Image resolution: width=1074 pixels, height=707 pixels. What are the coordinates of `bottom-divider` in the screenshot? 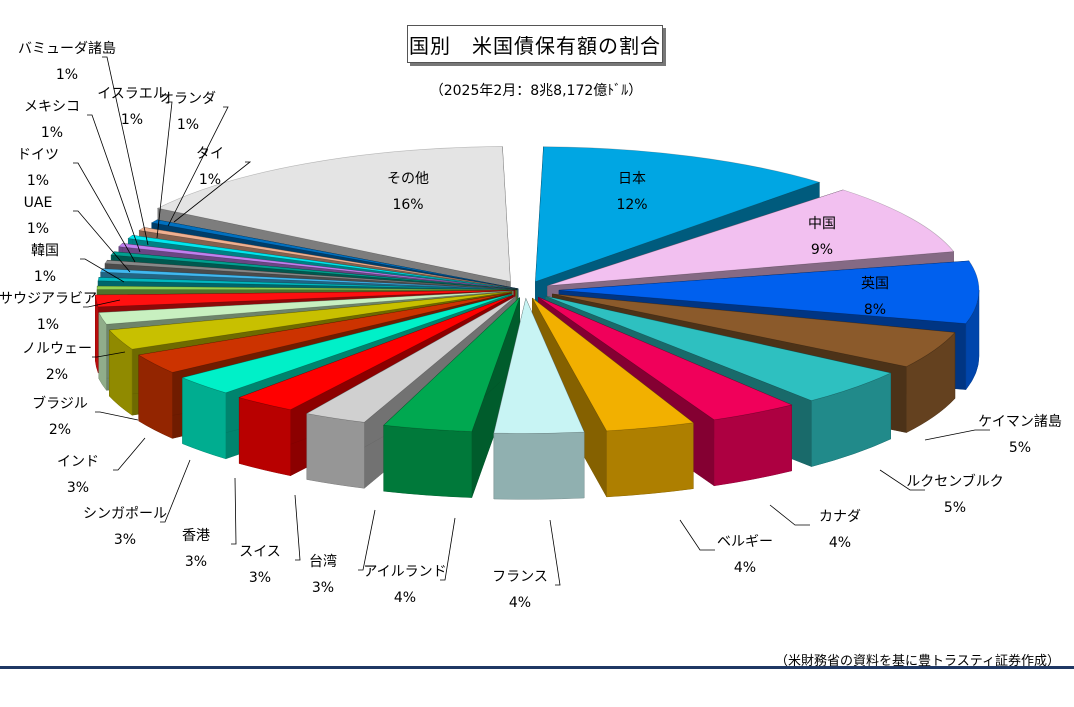 It's located at (537, 667).